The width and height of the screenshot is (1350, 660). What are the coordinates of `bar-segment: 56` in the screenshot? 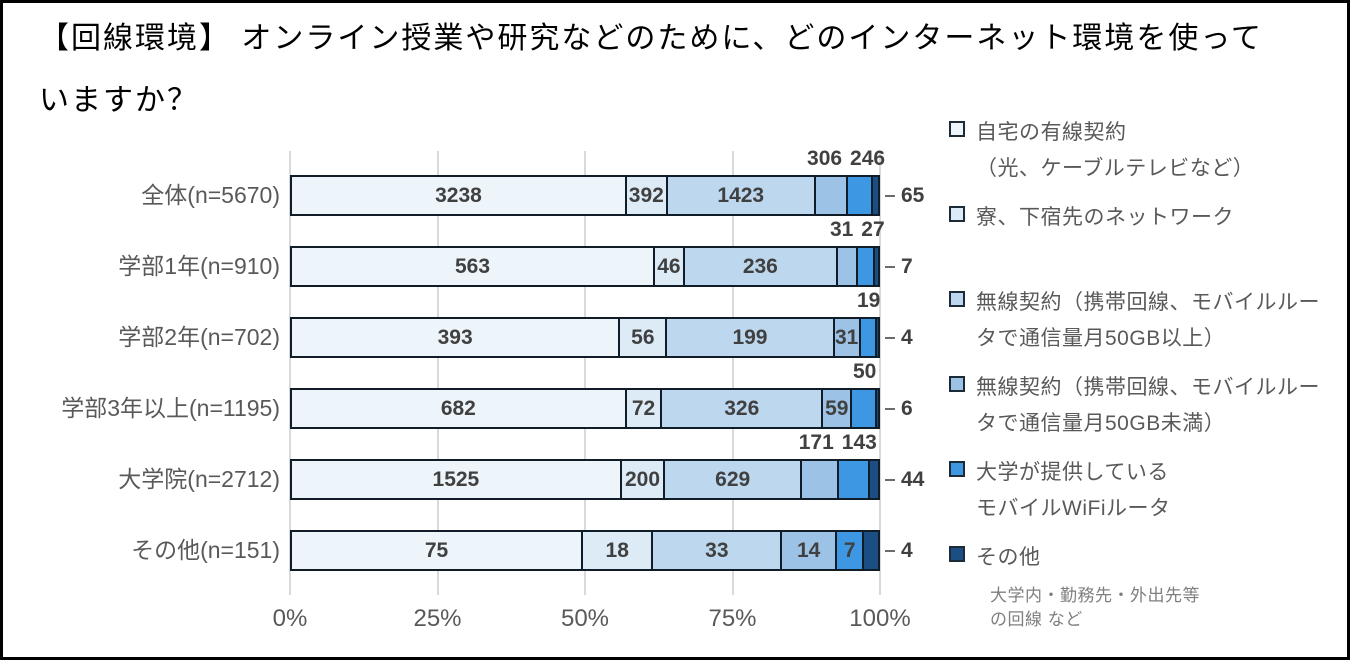 It's located at (644, 337).